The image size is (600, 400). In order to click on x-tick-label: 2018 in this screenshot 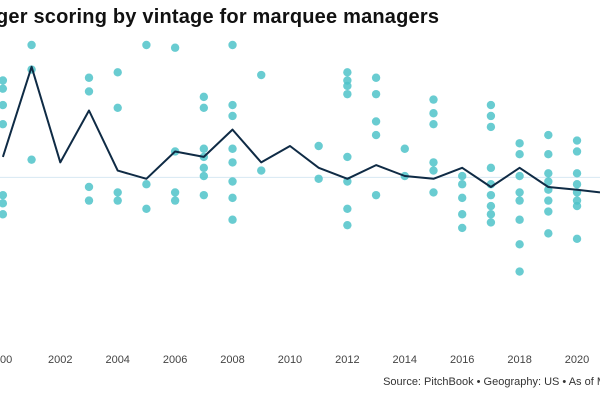, I will do `click(519, 360)`.